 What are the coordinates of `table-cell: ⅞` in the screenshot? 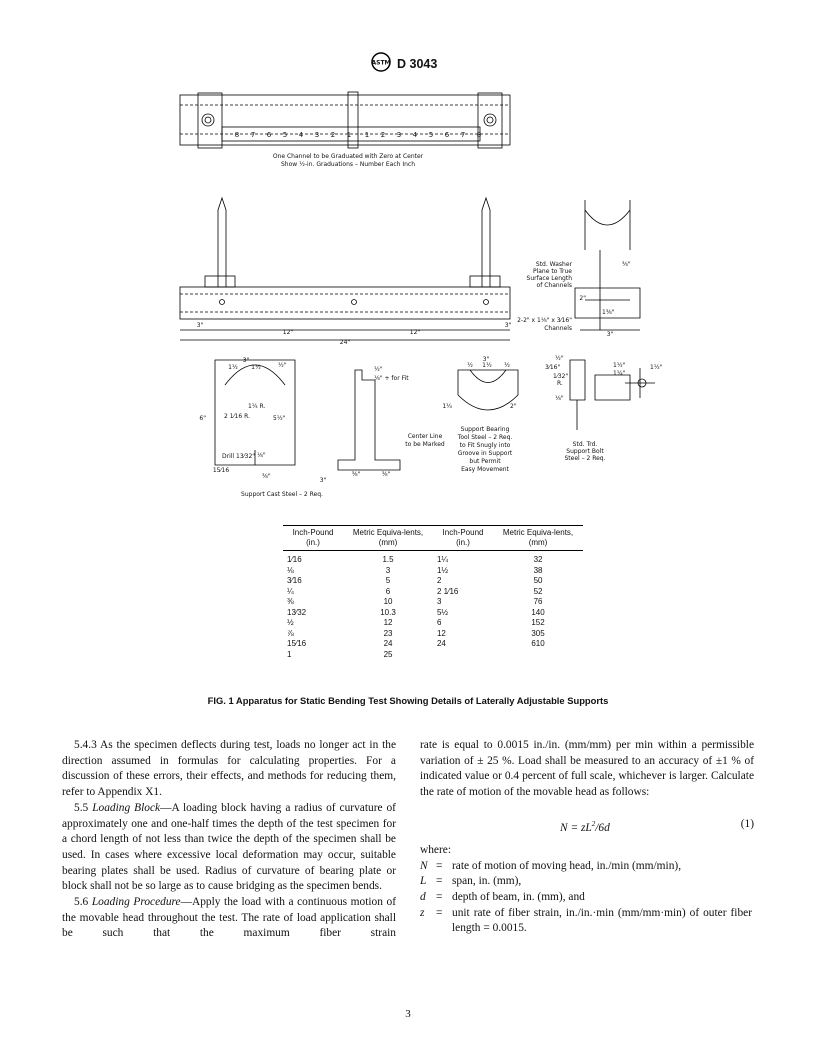 It's located at (290, 633).